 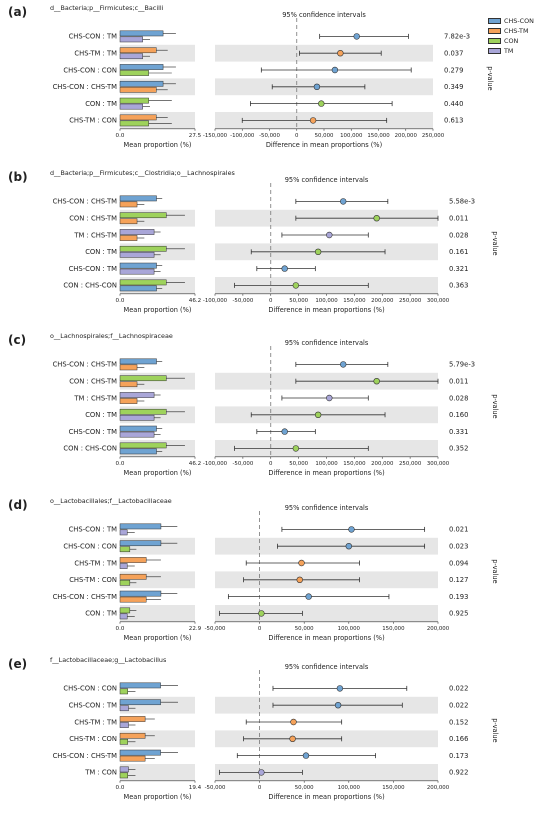 I want to click on legend-item: CON, so click(x=518, y=40).